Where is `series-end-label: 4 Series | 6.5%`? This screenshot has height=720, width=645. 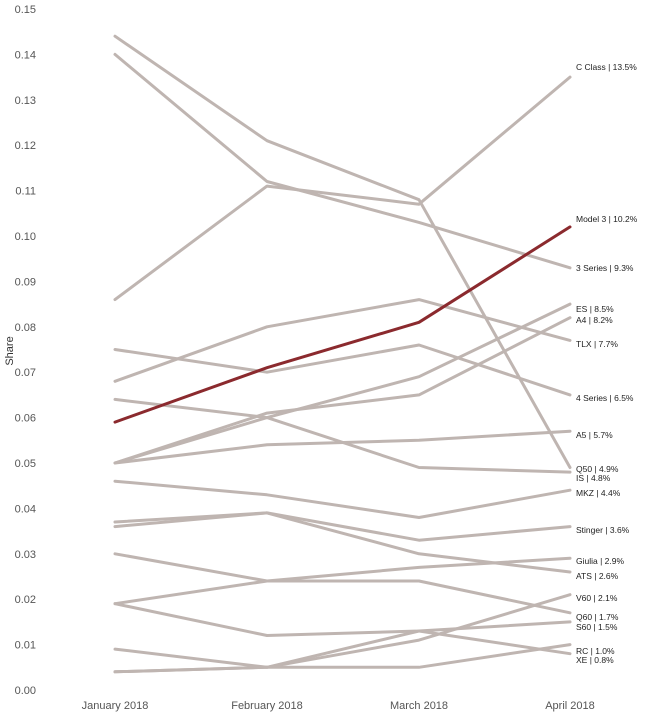
series-end-label: 4 Series | 6.5% is located at coordinates (605, 398).